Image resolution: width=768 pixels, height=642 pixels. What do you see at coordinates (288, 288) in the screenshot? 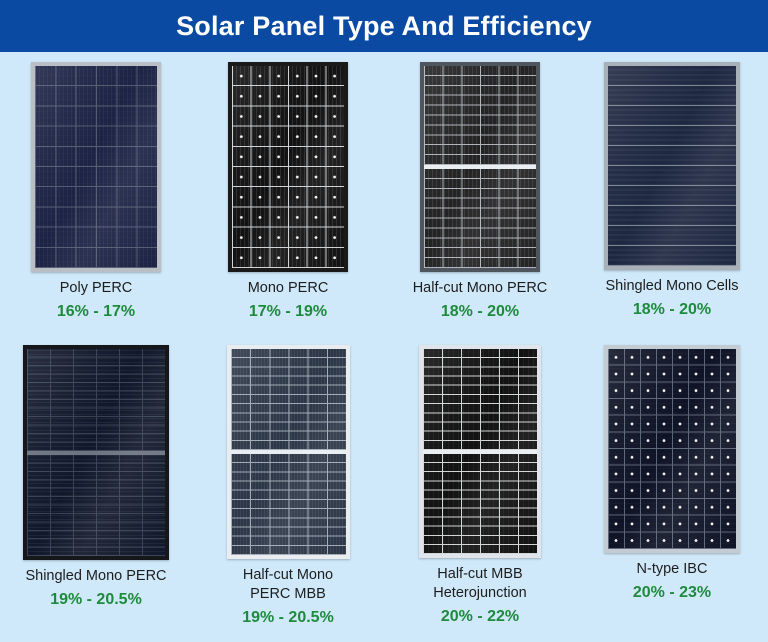
I see `panel-type-label: Mono PERC` at bounding box center [288, 288].